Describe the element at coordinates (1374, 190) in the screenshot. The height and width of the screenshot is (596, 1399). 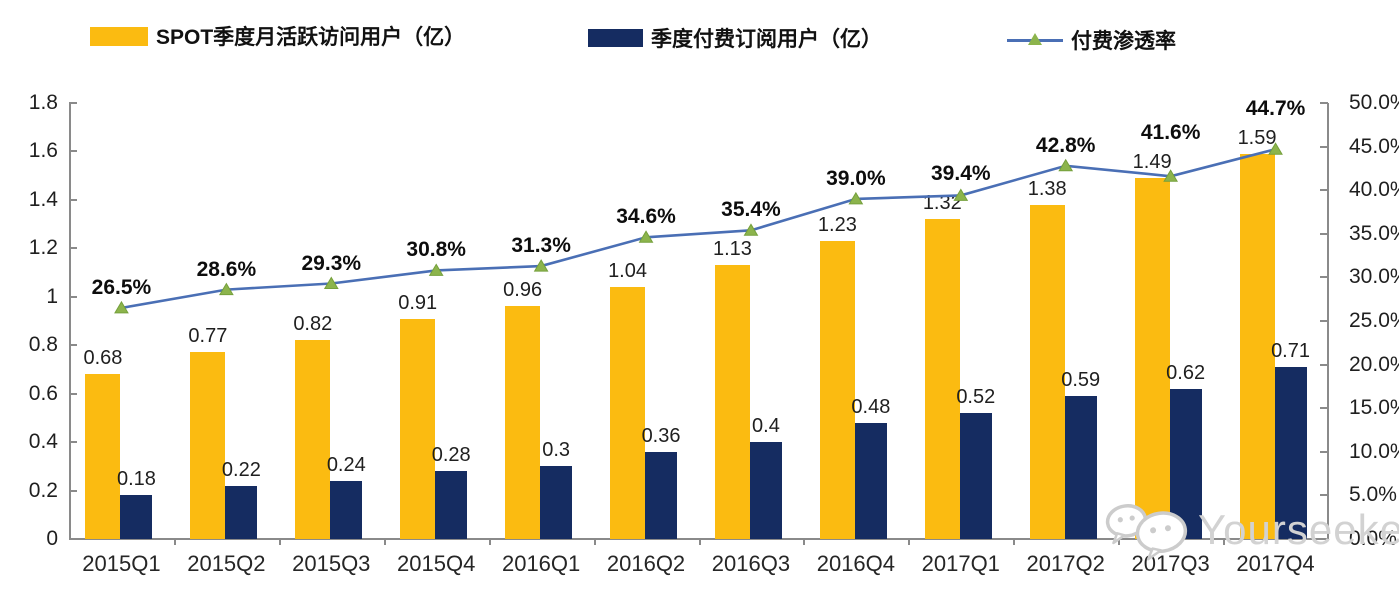
I see `right-axis-tick-label: 40.0%` at that location.